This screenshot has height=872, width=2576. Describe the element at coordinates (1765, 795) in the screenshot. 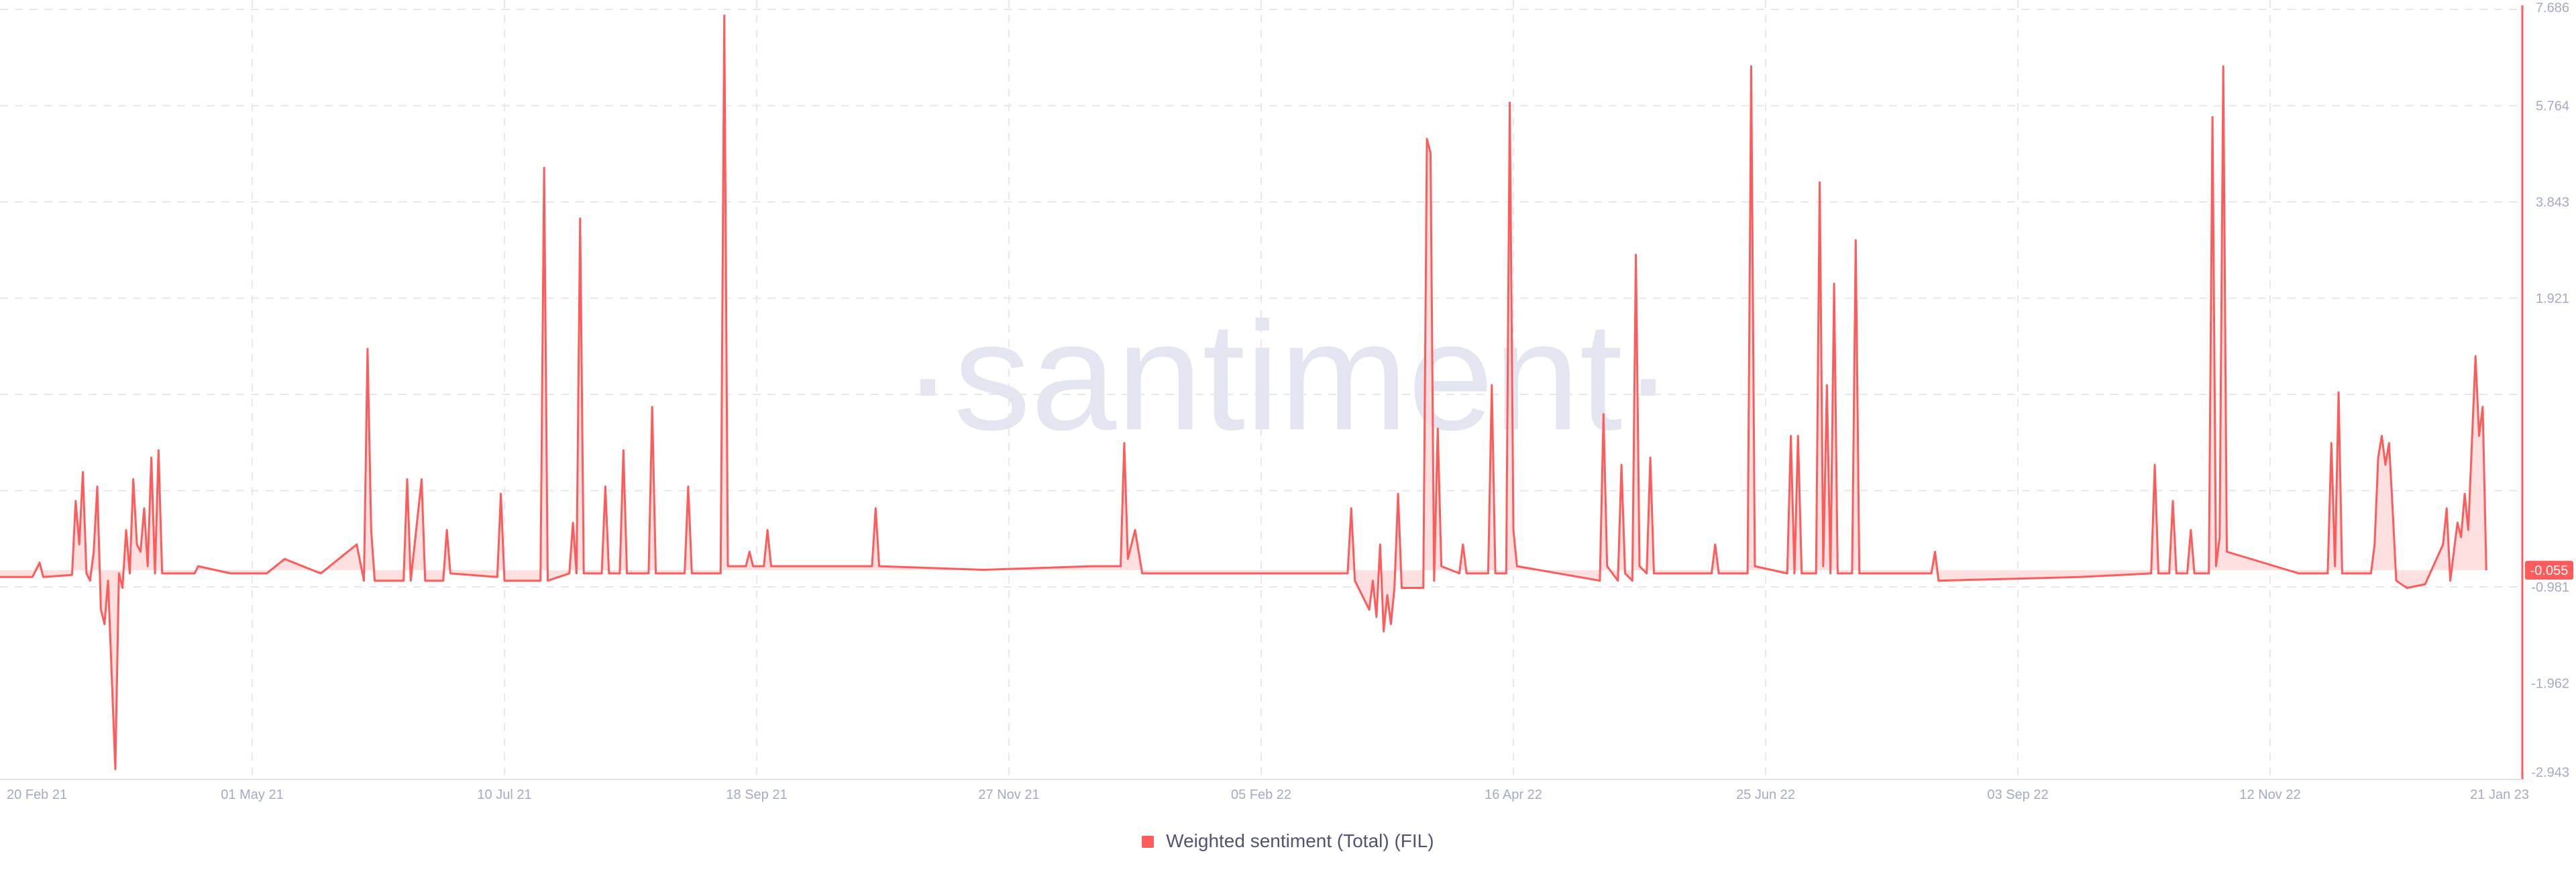

I see `x-tick-label: 25 Jun 22` at that location.